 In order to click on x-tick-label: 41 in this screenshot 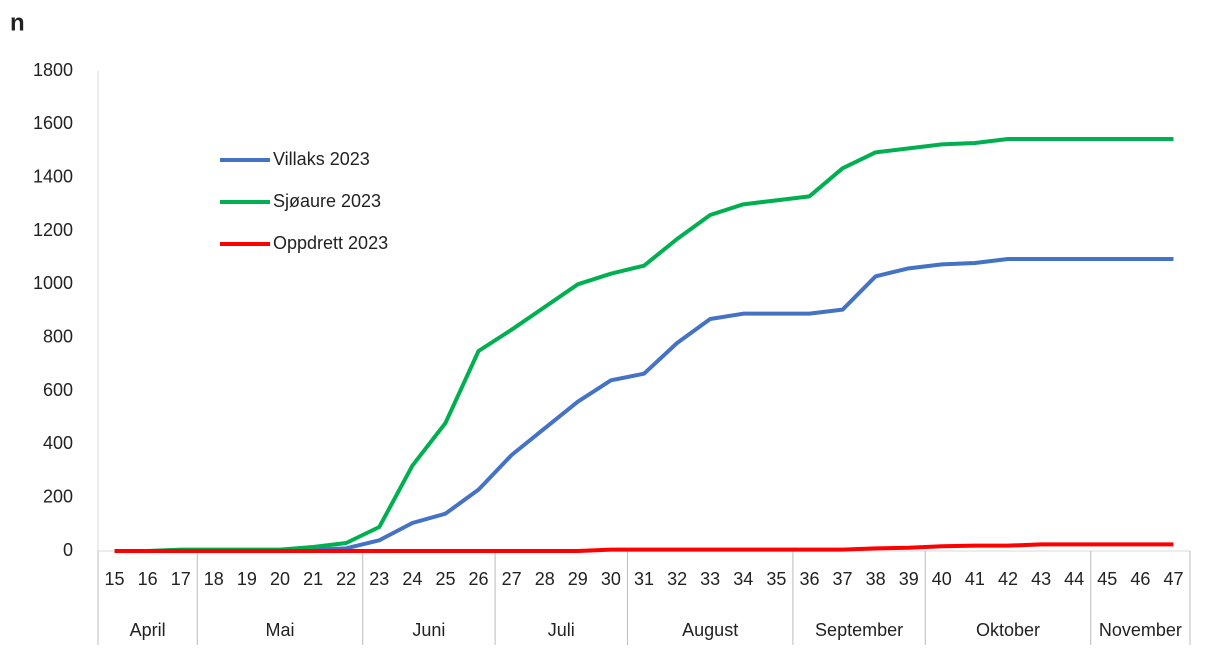, I will do `click(975, 579)`.